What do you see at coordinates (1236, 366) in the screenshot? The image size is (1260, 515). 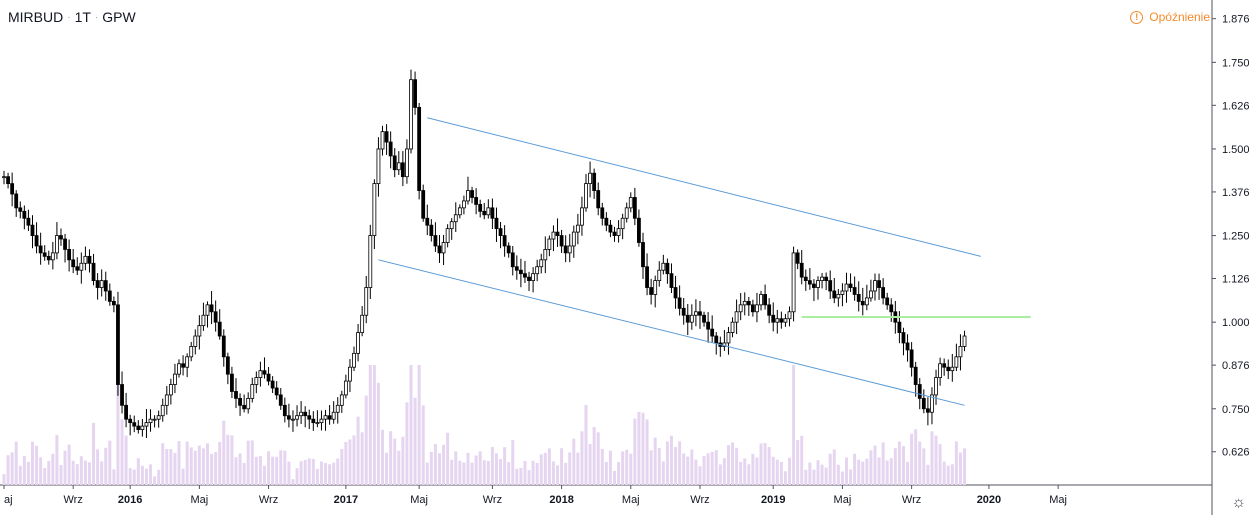 I see `y-tick-label: 0.876` at bounding box center [1236, 366].